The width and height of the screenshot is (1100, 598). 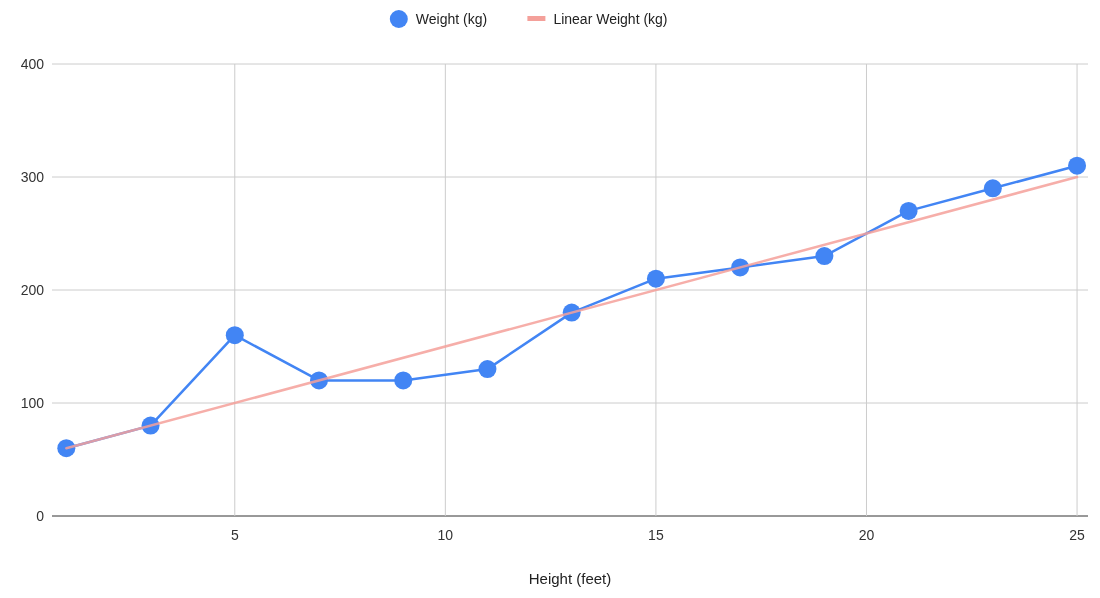 I want to click on y-tick-label: 400, so click(x=32, y=64).